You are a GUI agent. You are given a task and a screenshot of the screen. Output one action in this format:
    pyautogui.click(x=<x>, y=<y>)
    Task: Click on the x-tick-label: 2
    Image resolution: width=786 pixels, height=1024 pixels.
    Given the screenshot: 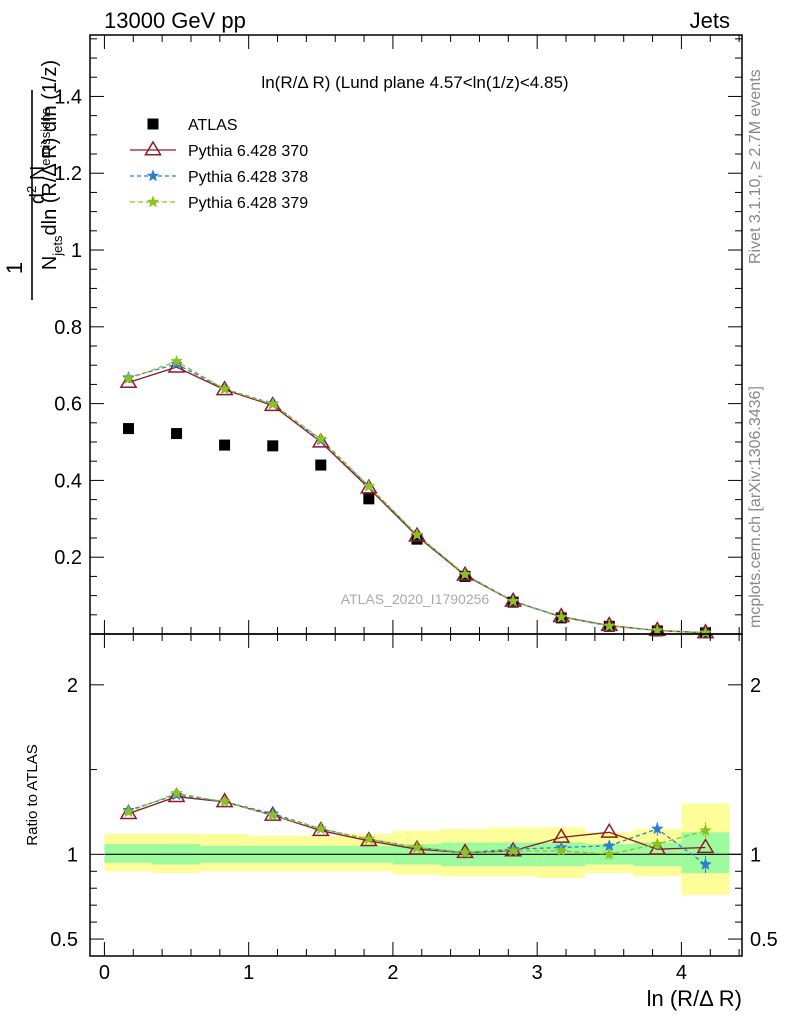 What is the action you would take?
    pyautogui.click(x=392, y=973)
    